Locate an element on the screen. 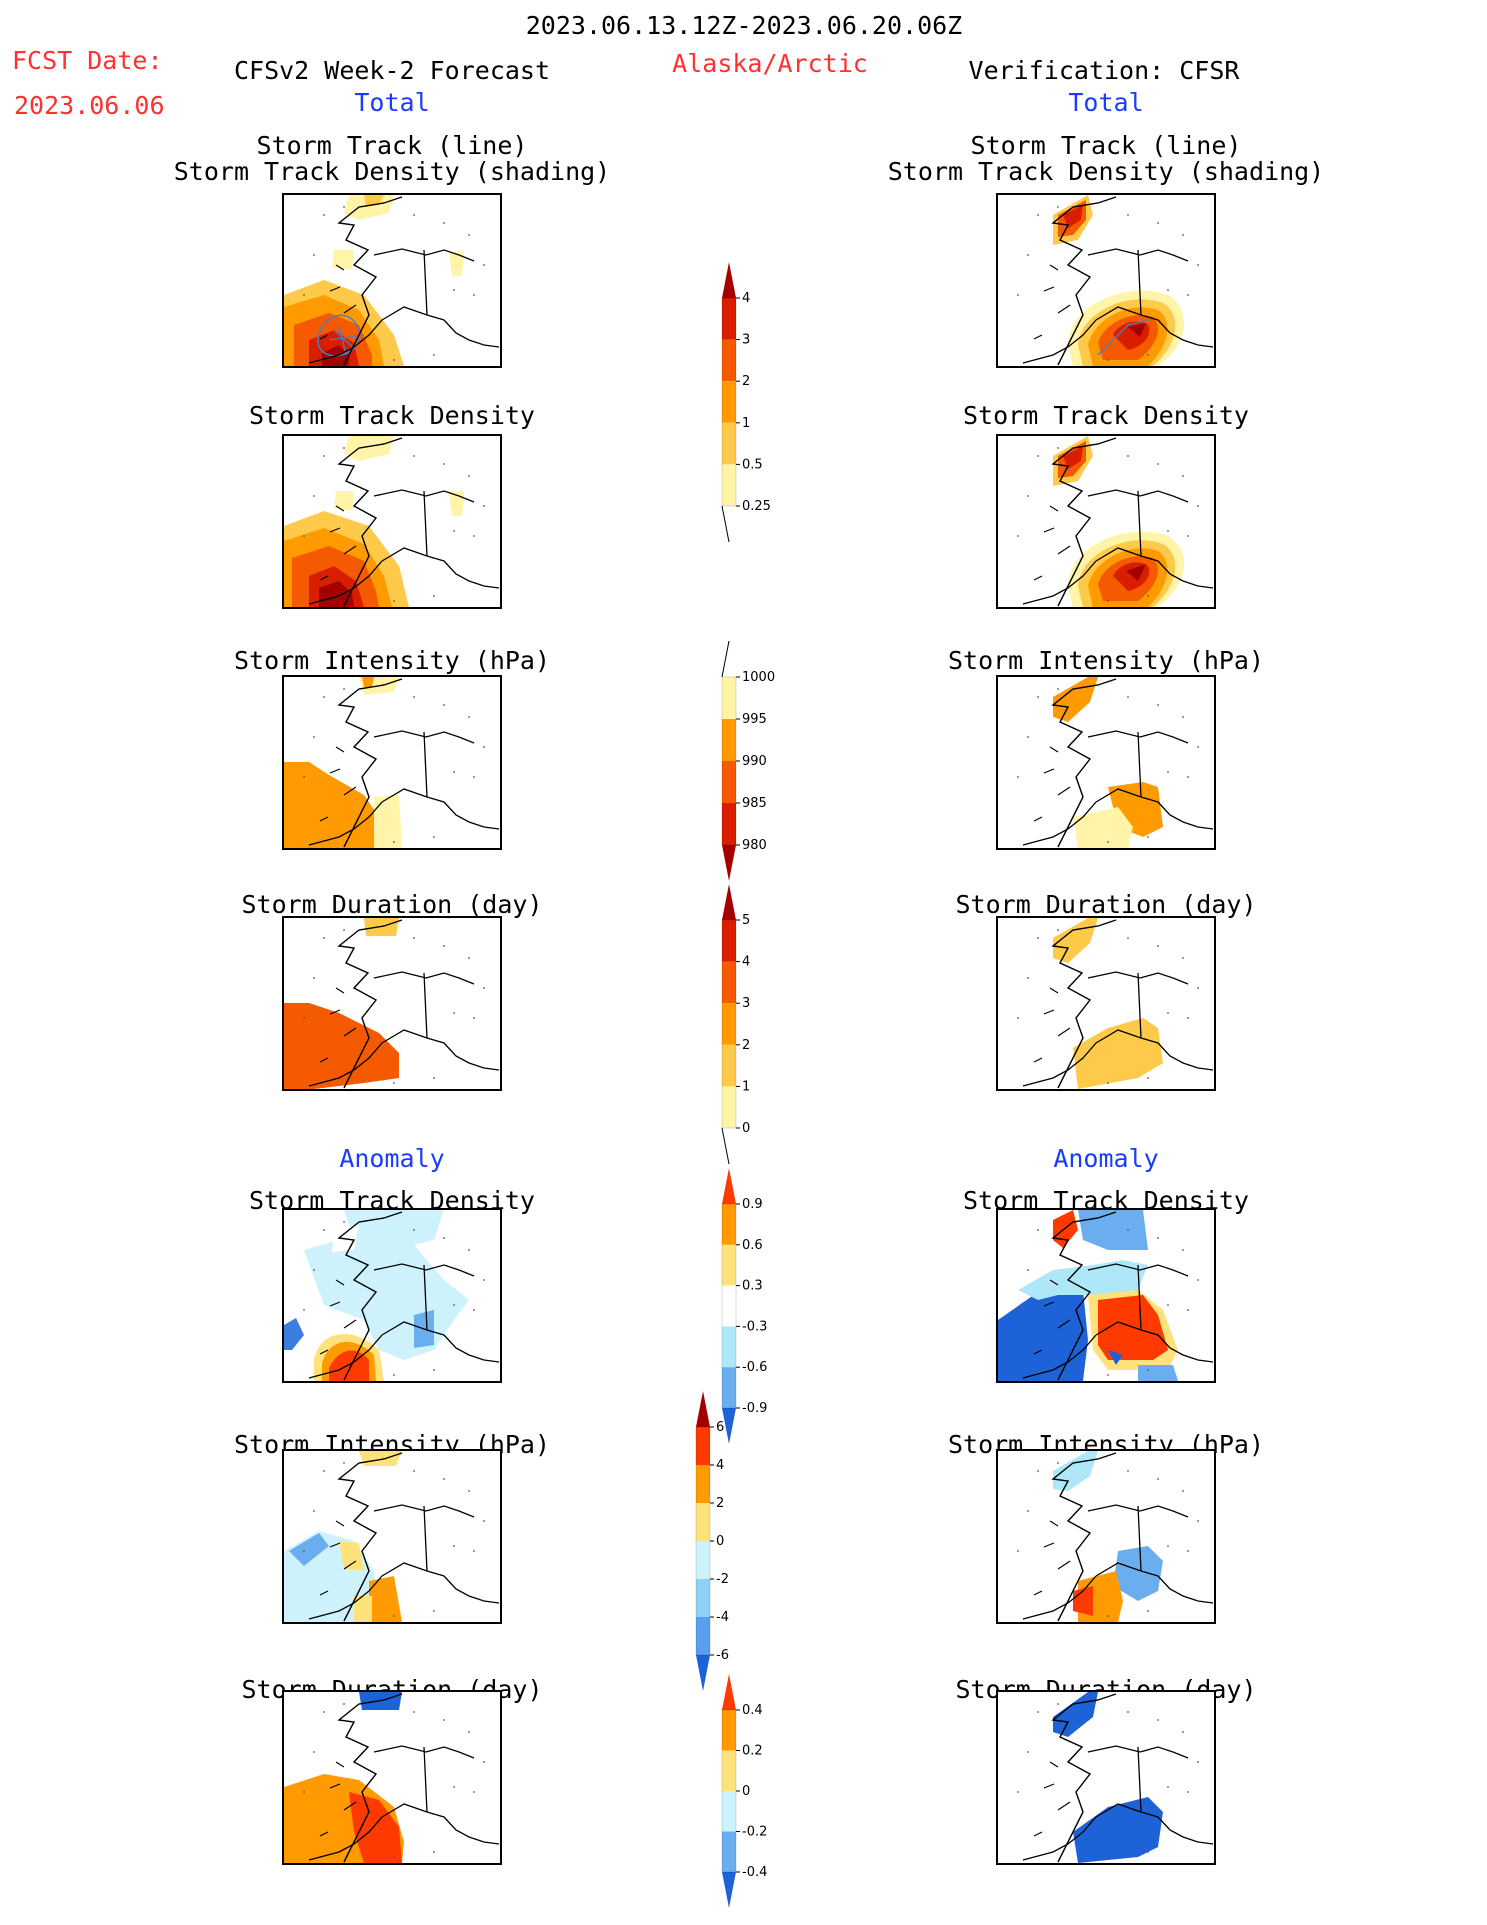 This screenshot has height=1925, width=1487. colorbar-density-total-tick-label-1: 3 is located at coordinates (746, 340).